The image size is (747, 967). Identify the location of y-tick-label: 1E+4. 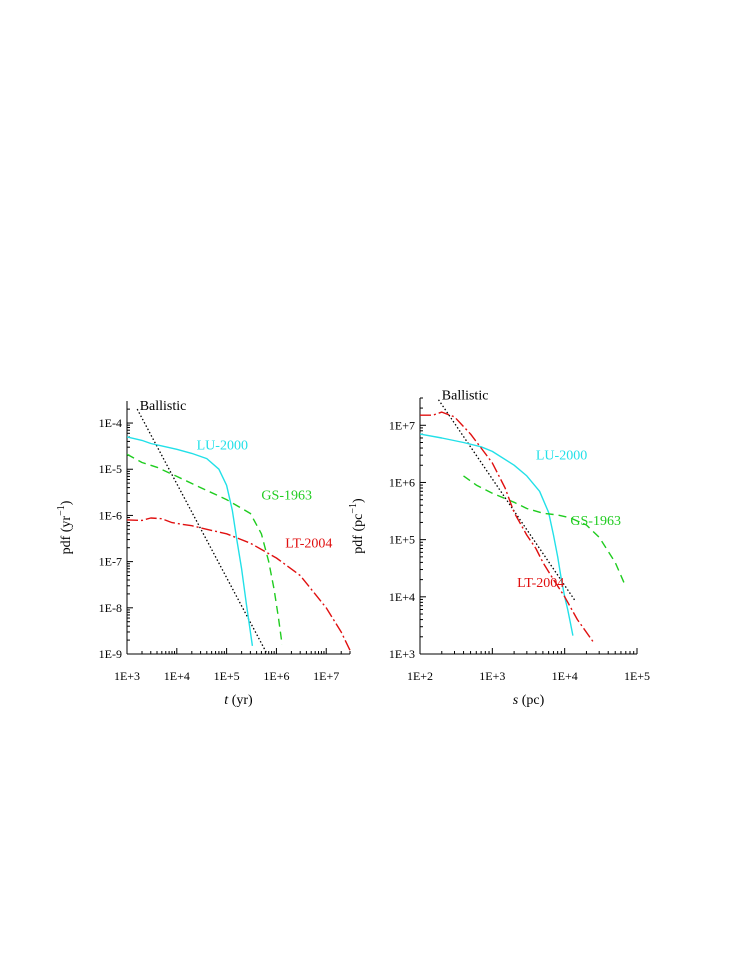
(402, 597).